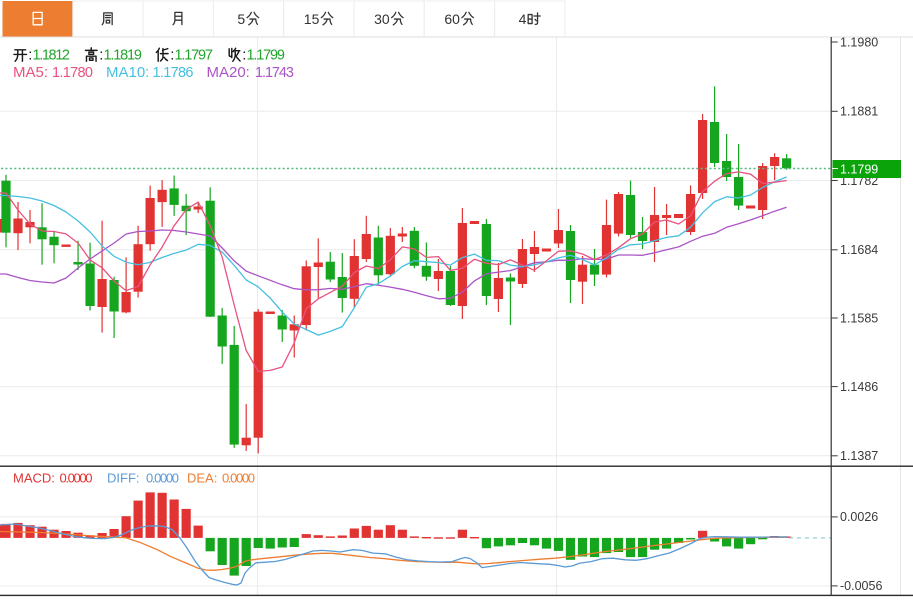 Image resolution: width=913 pixels, height=600 pixels. What do you see at coordinates (274, 73) in the screenshot?
I see `svg-text: 1.1743` at bounding box center [274, 73].